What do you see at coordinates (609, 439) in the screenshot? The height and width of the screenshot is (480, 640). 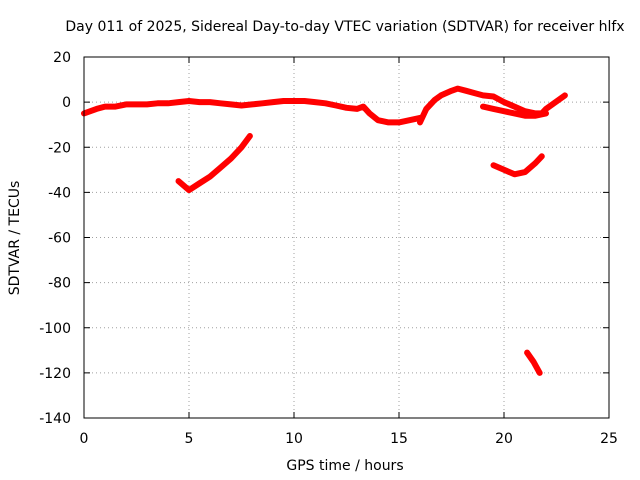 I see `x-tick-label: 25` at bounding box center [609, 439].